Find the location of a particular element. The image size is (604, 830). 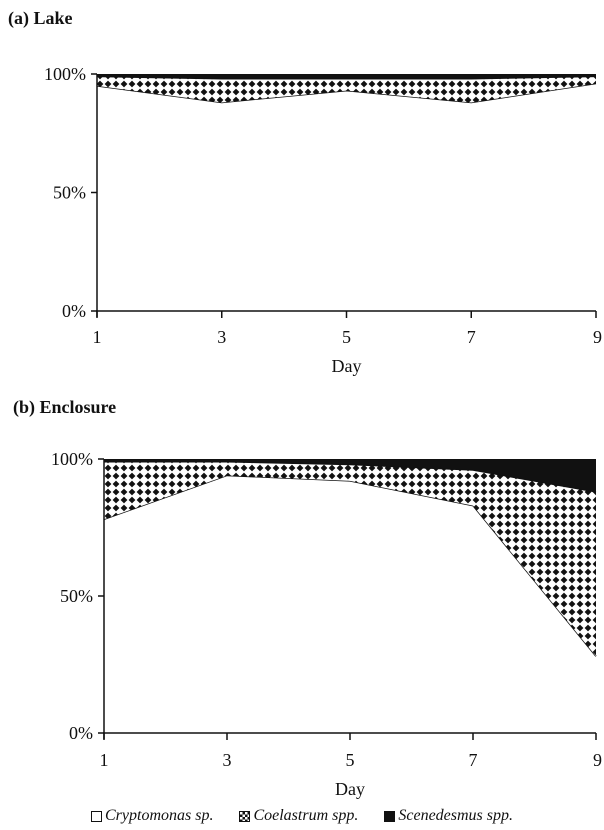

checker-square-icon is located at coordinates (245, 816).